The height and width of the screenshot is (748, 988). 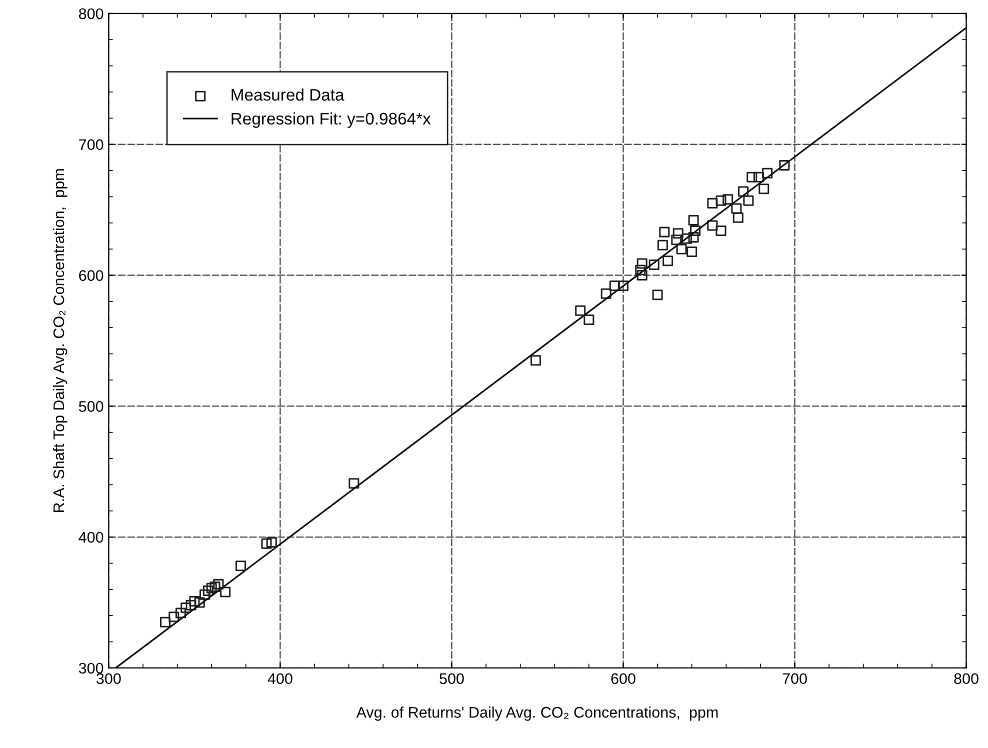 I want to click on x-tick-label: 400, so click(x=280, y=678).